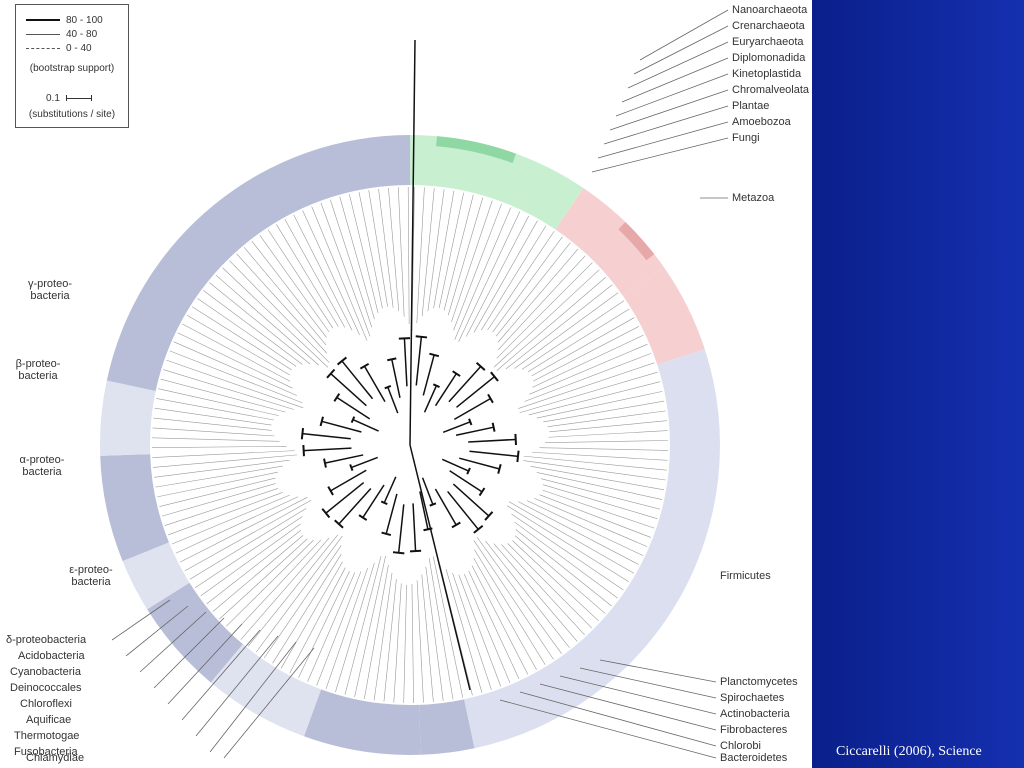  What do you see at coordinates (752, 698) in the screenshot?
I see `taxon-label-spirochaetes: Spirochaetes` at bounding box center [752, 698].